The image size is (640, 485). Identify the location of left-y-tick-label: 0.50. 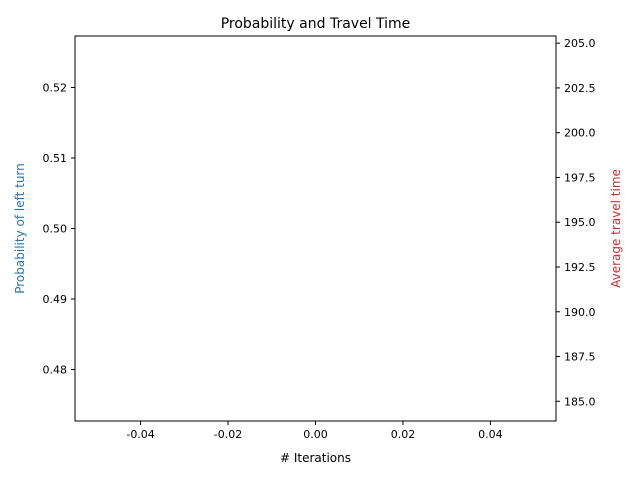
(55, 229).